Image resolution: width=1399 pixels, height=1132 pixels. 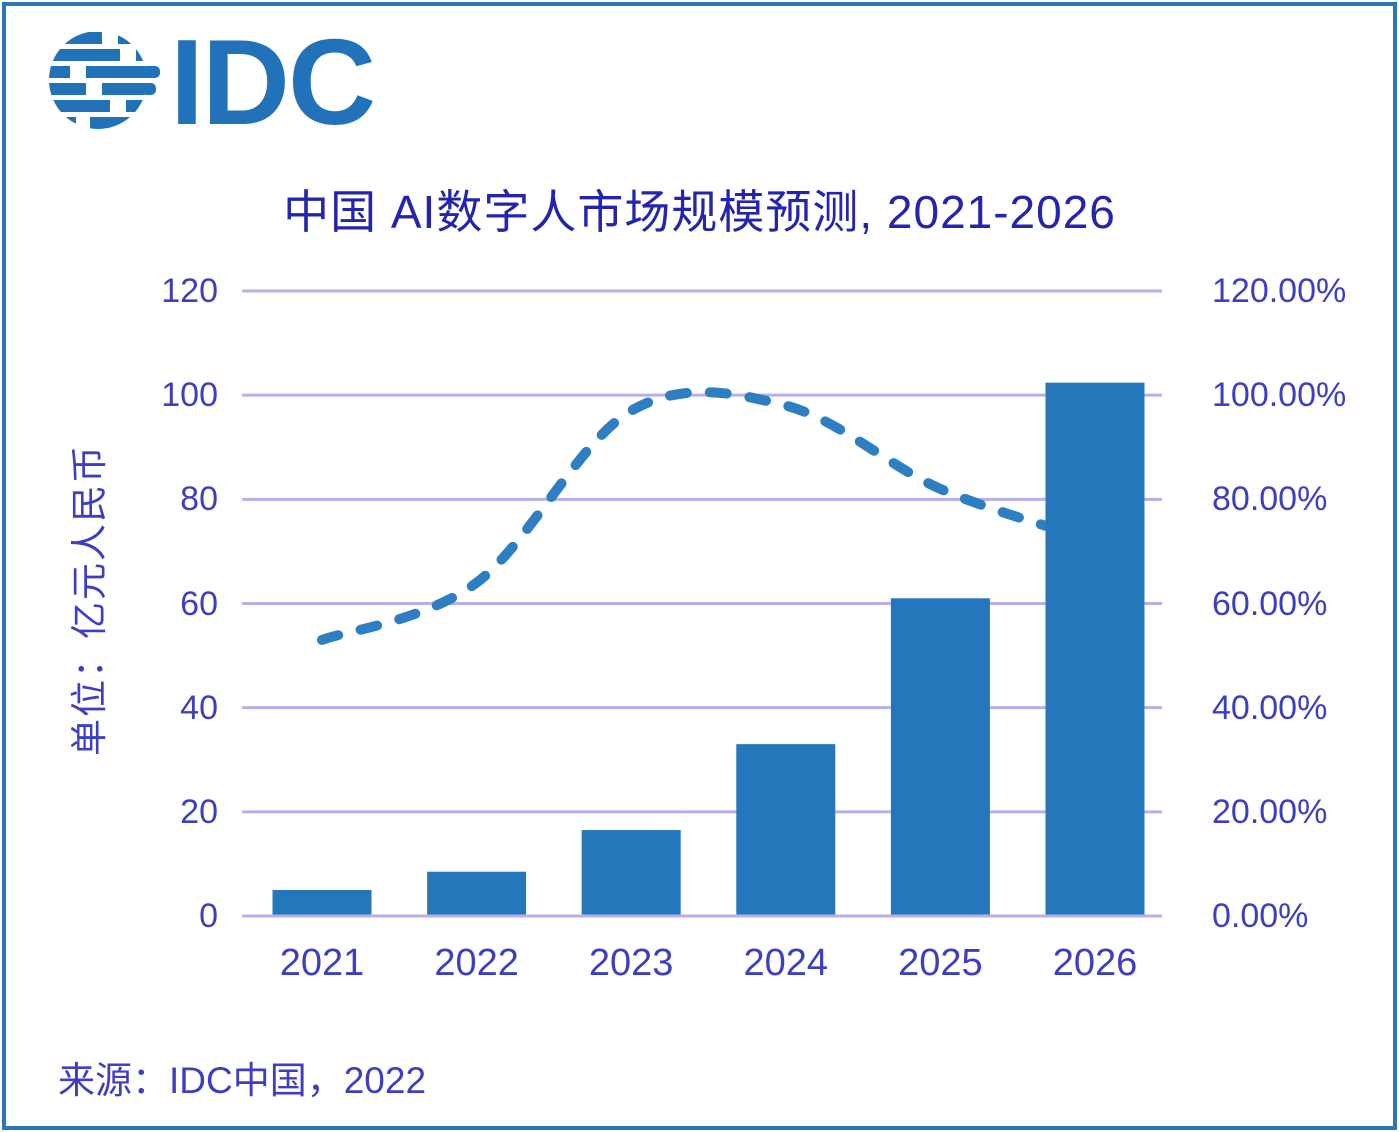 What do you see at coordinates (631, 873) in the screenshot?
I see `bar-2023` at bounding box center [631, 873].